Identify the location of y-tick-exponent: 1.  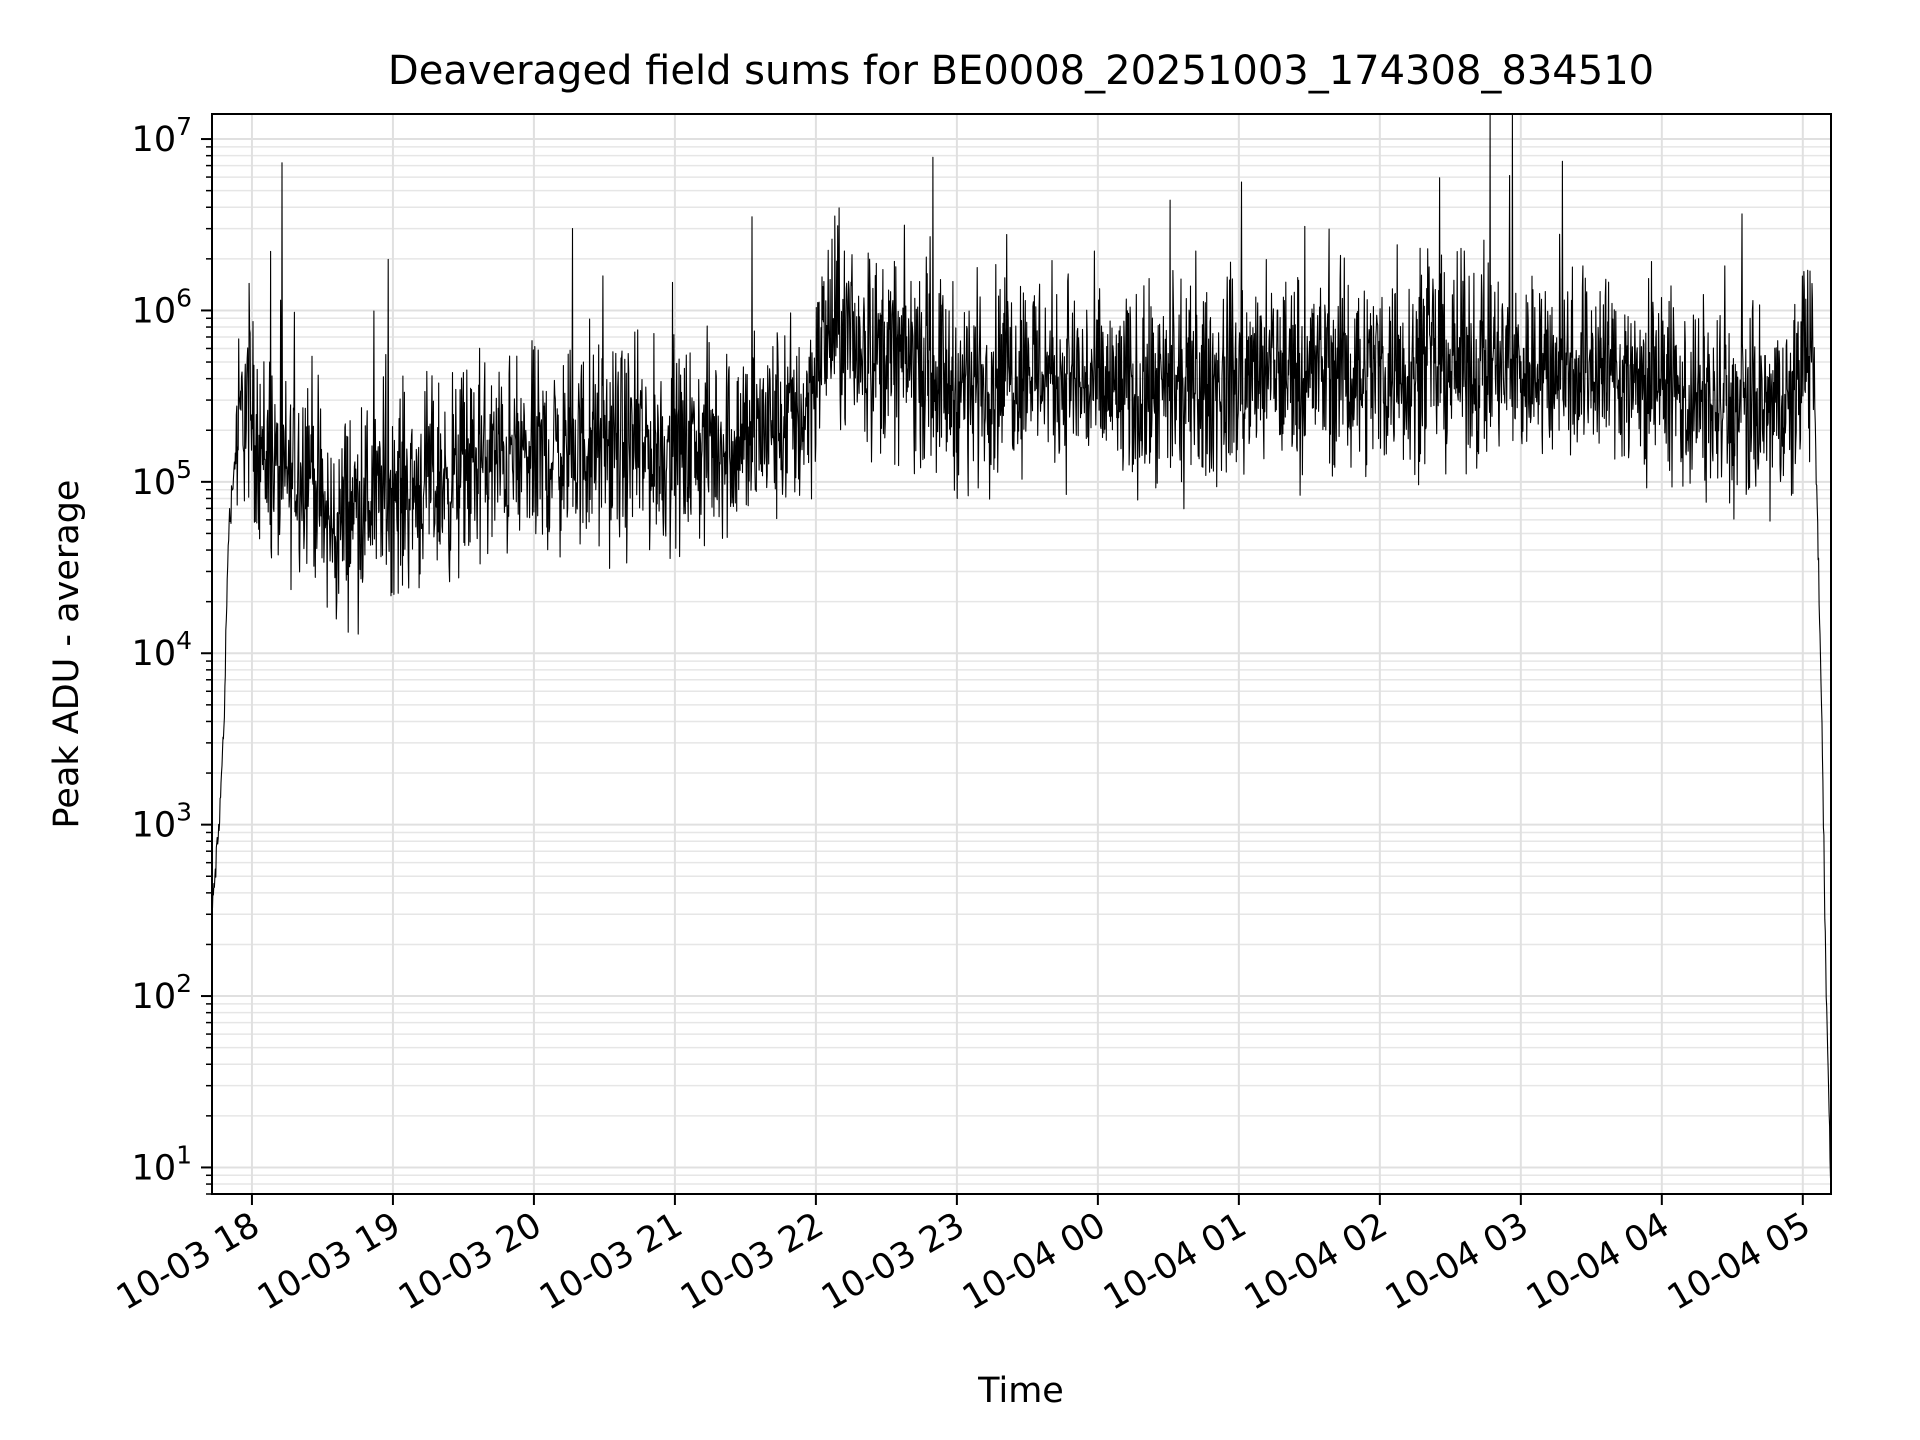
(184, 1154).